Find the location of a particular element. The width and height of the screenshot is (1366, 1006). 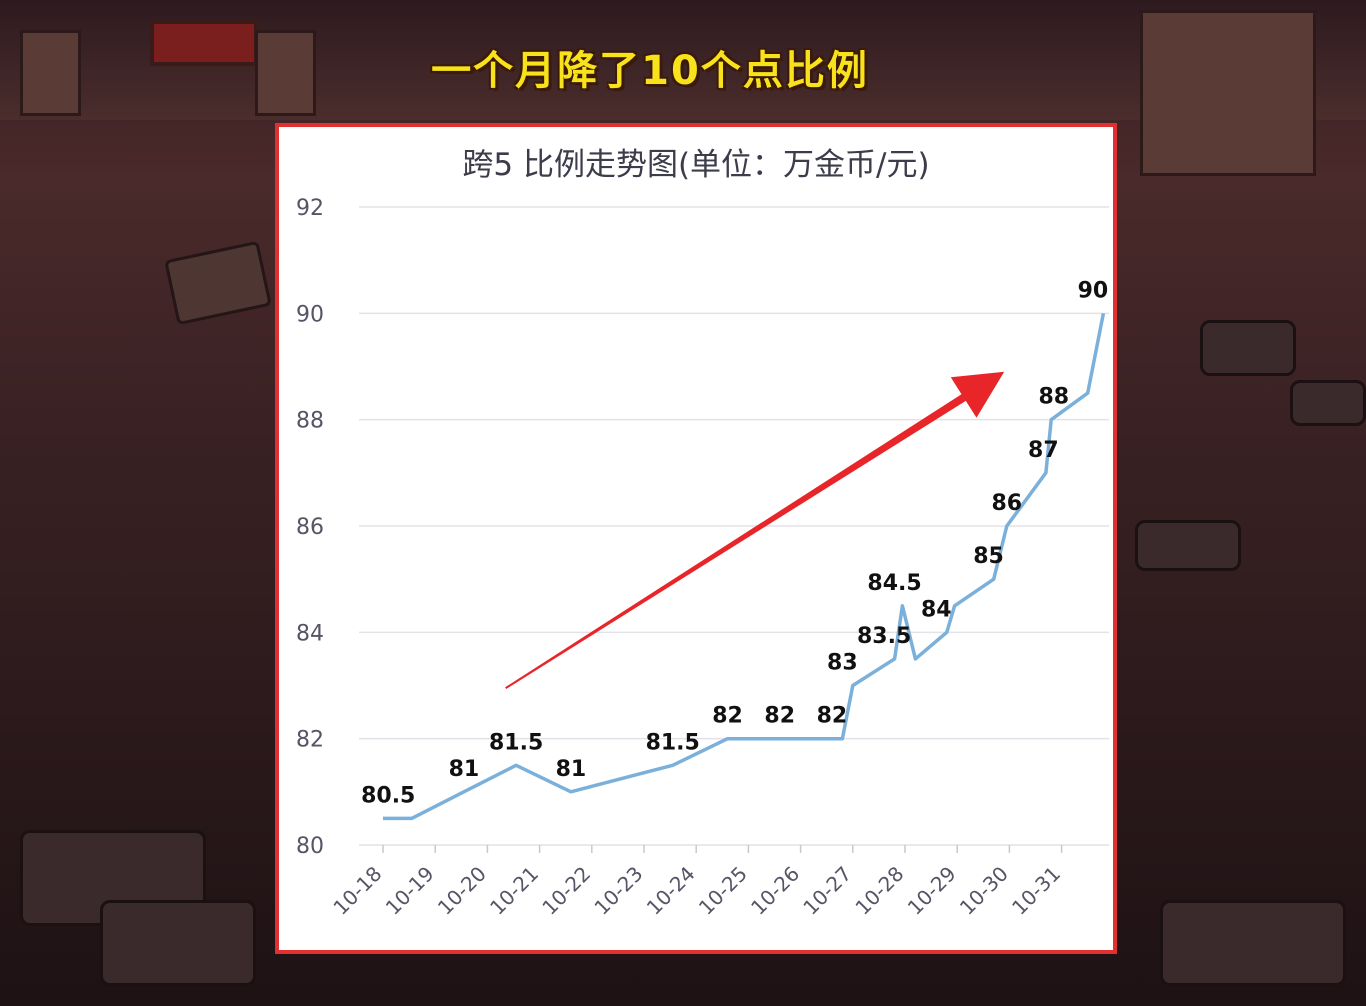

y-tick-label: 80 is located at coordinates (310, 846).